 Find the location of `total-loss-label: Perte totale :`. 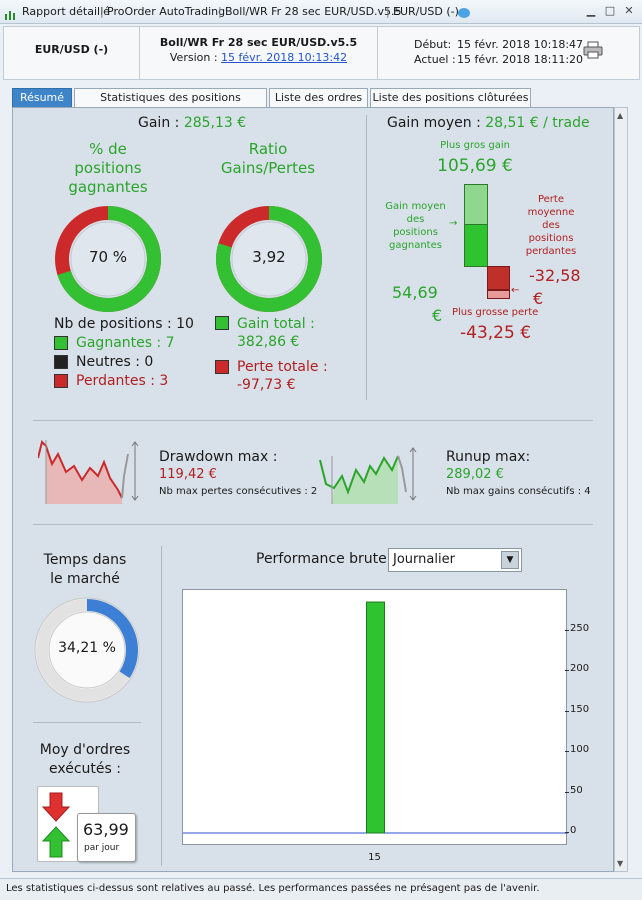

total-loss-label: Perte totale : is located at coordinates (282, 367).